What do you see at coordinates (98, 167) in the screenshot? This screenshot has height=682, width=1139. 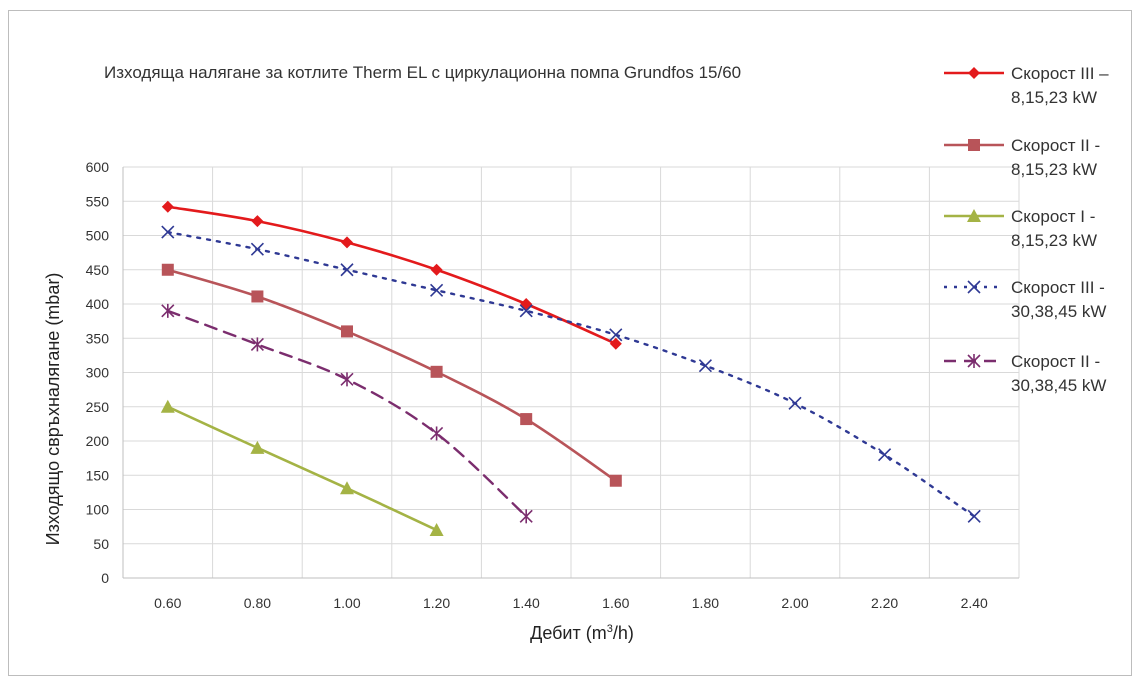 I see `y-tick-label: 600` at bounding box center [98, 167].